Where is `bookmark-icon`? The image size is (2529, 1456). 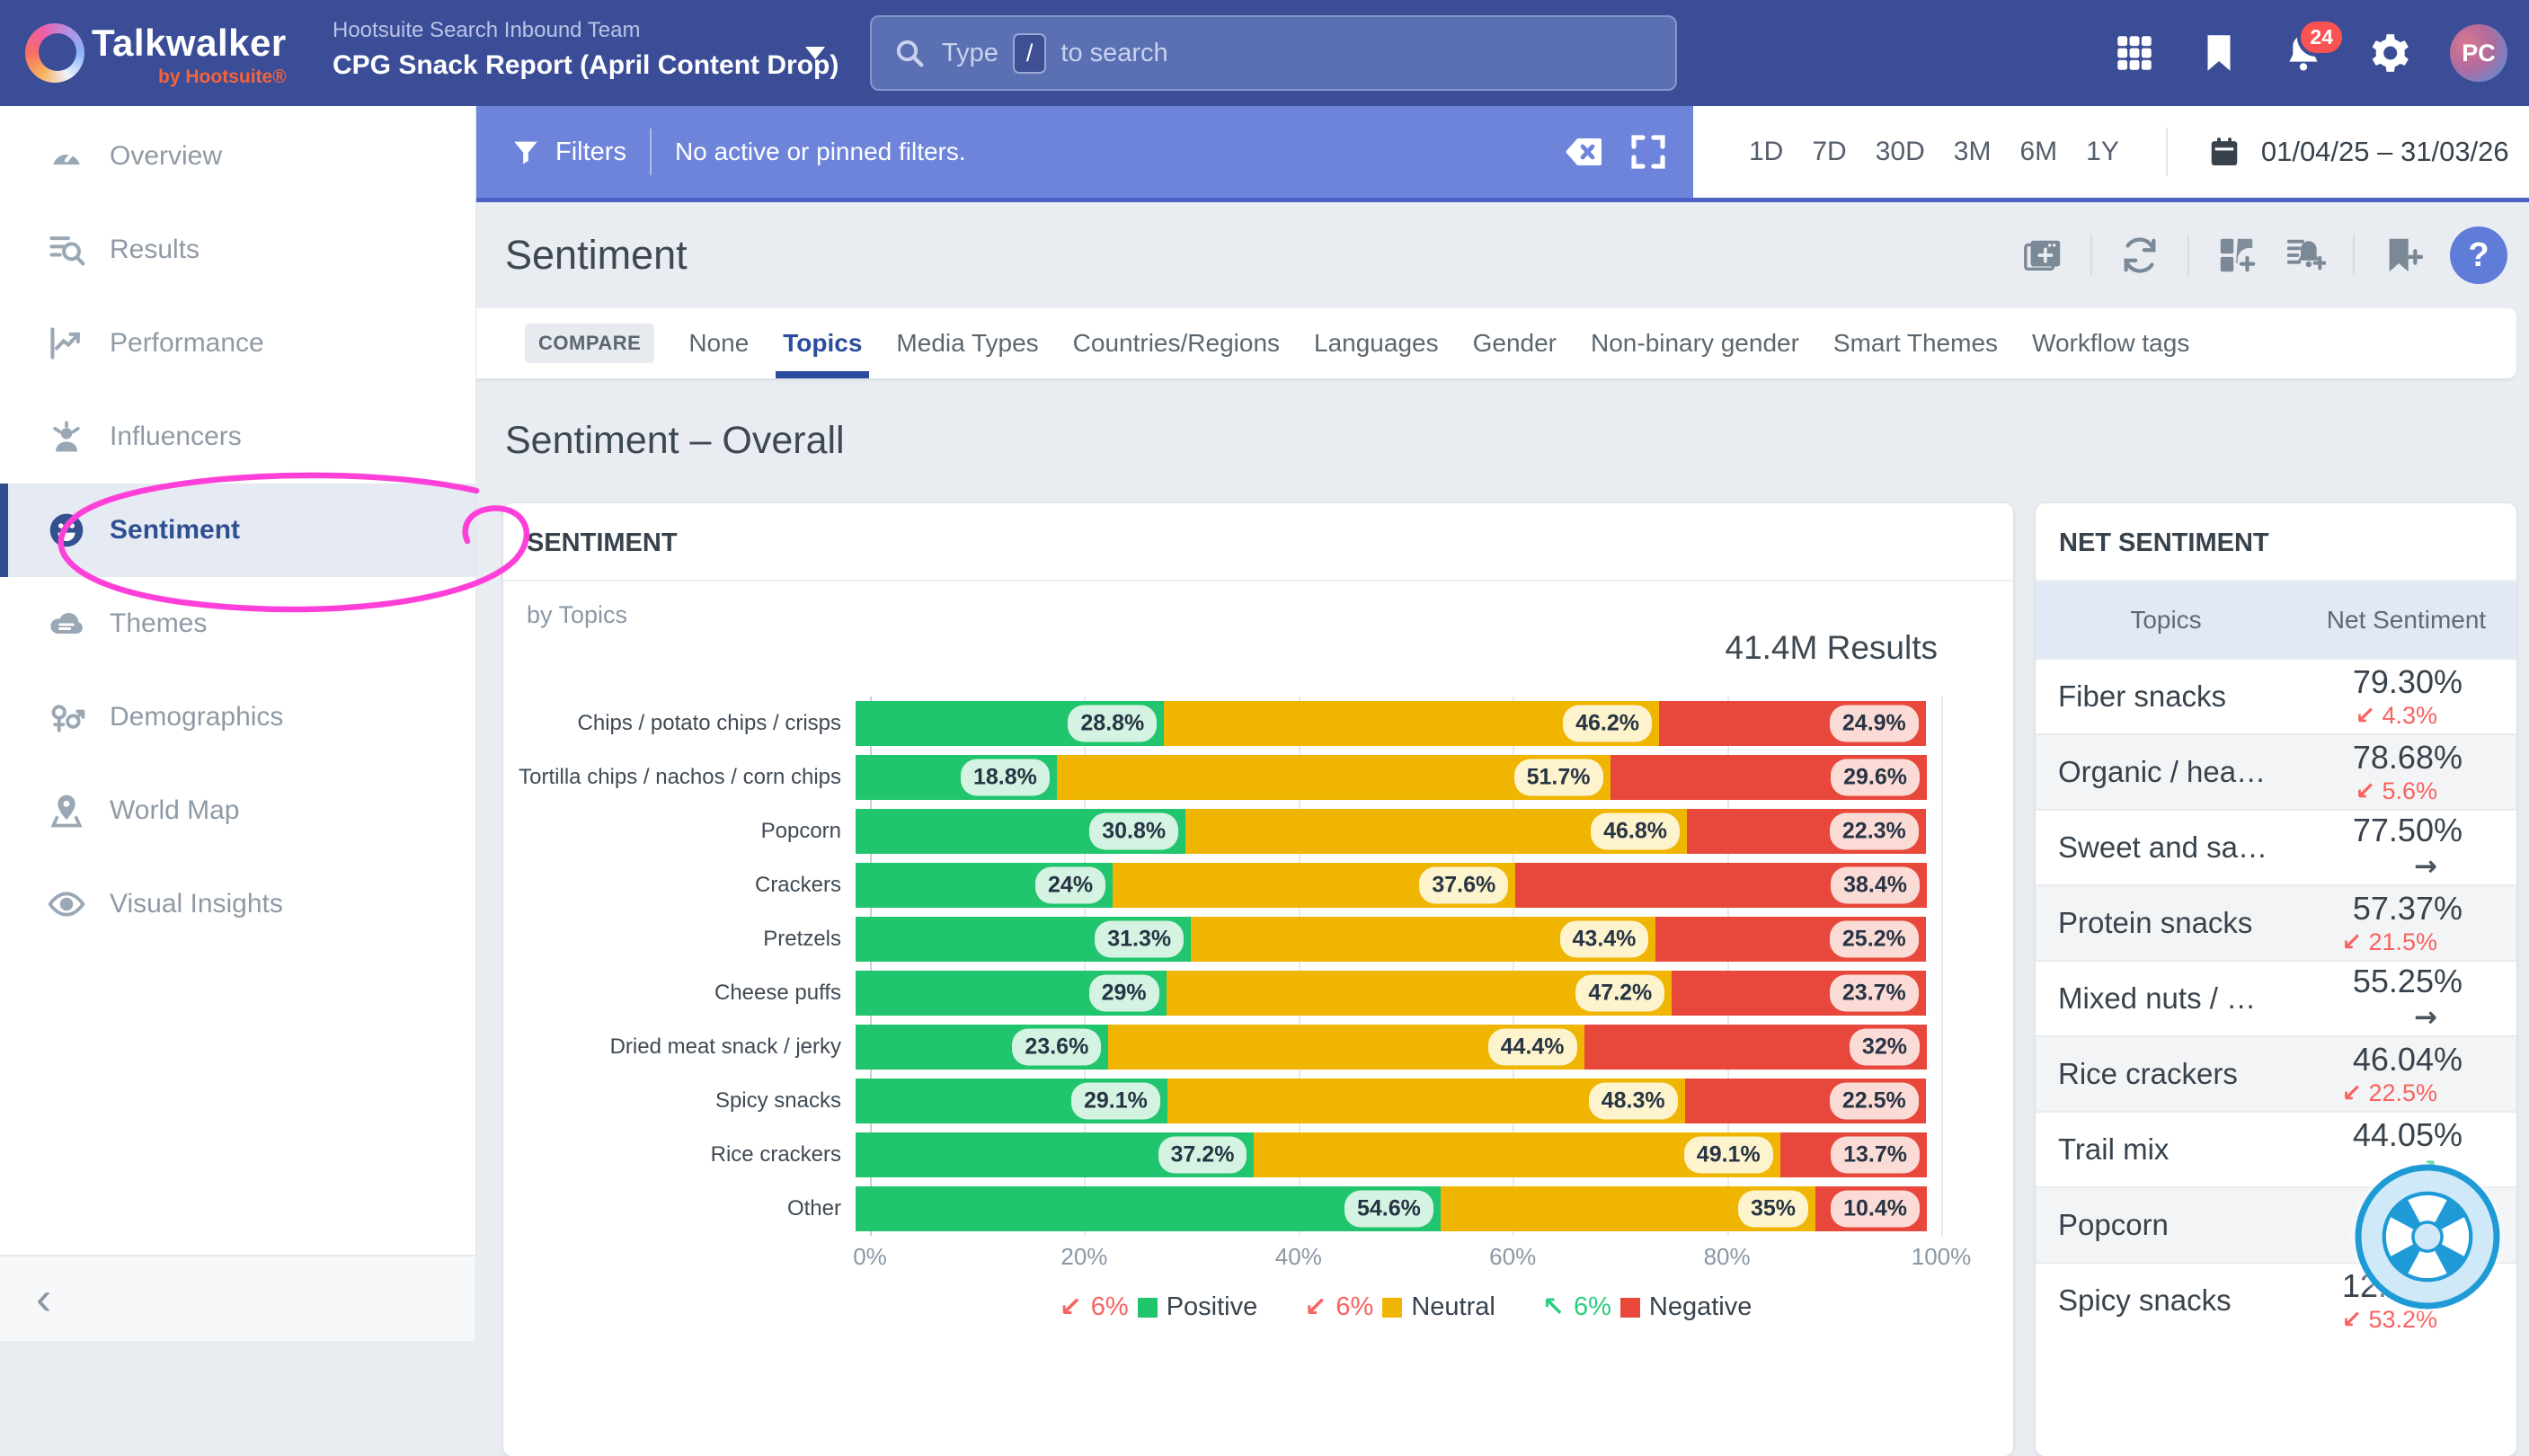 bookmark-icon is located at coordinates (2218, 53).